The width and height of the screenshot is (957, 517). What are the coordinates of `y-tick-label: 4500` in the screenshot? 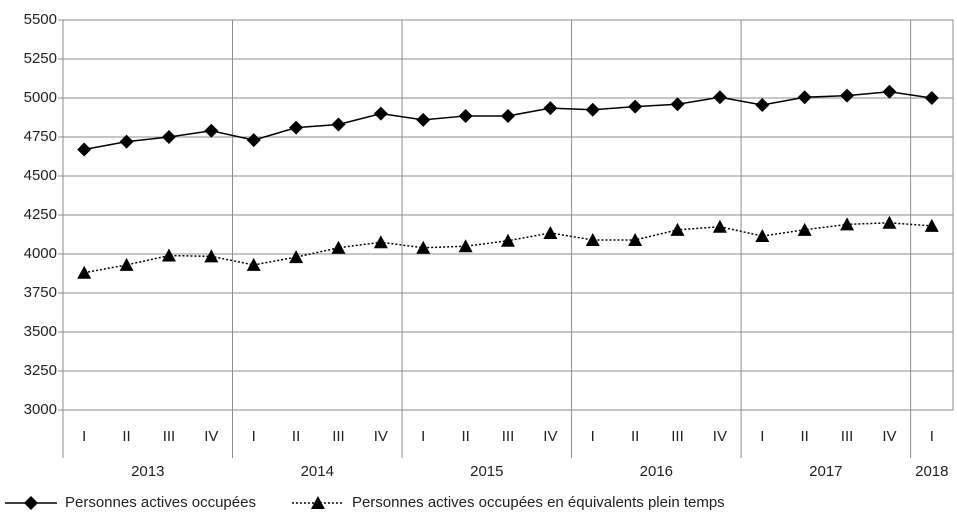 It's located at (40, 175).